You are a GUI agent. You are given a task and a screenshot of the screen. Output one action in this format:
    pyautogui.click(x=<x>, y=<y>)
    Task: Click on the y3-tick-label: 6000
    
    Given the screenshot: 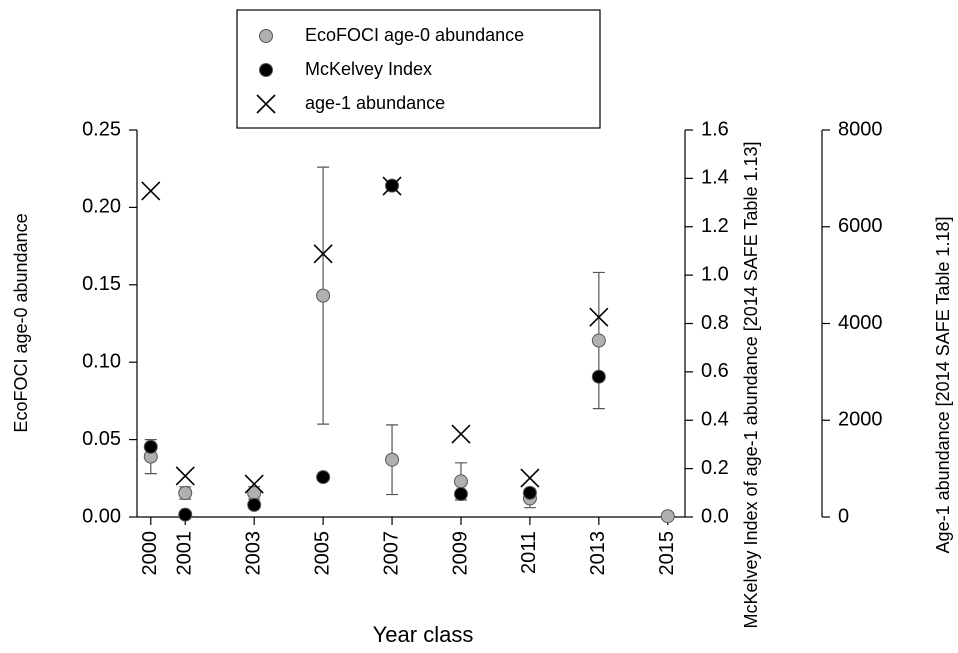 What is the action you would take?
    pyautogui.click(x=860, y=226)
    